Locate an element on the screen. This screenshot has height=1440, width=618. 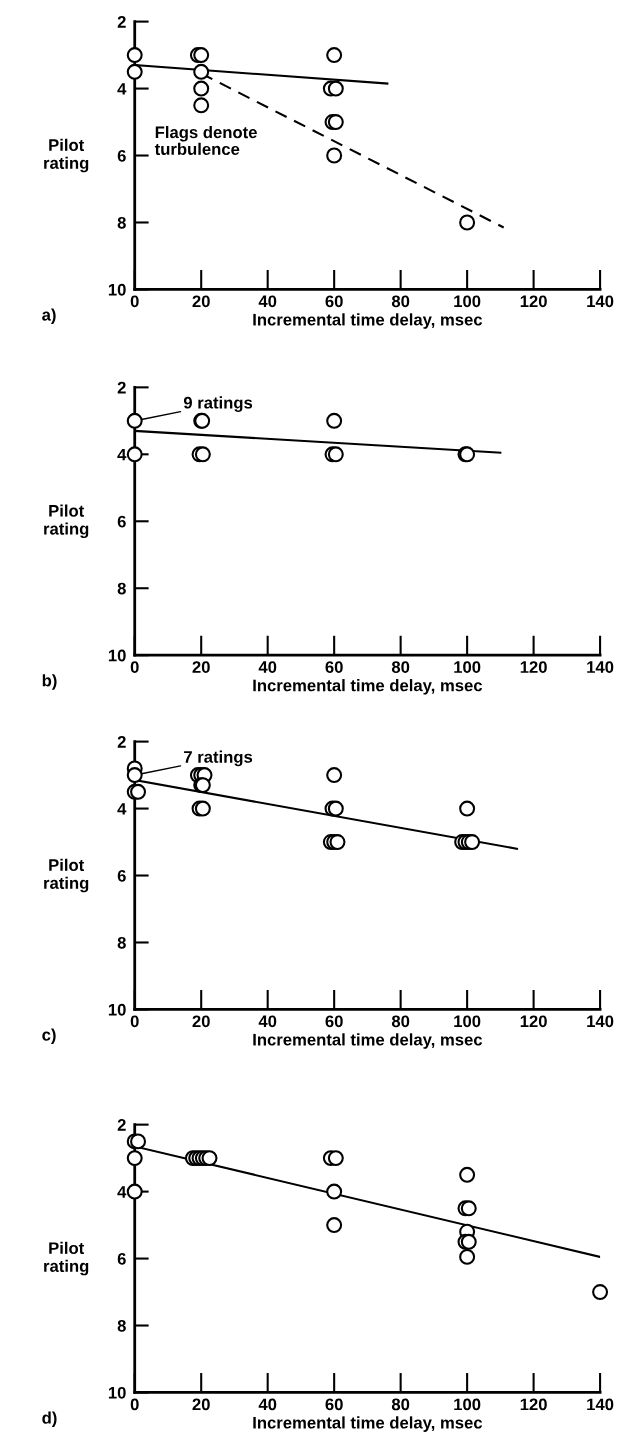
text: c) is located at coordinates (49, 1036).